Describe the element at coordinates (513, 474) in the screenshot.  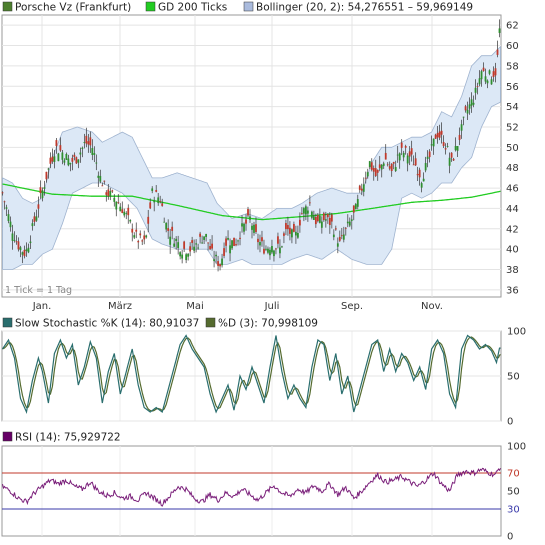
I see `rsi-y-tick-label: 70` at that location.